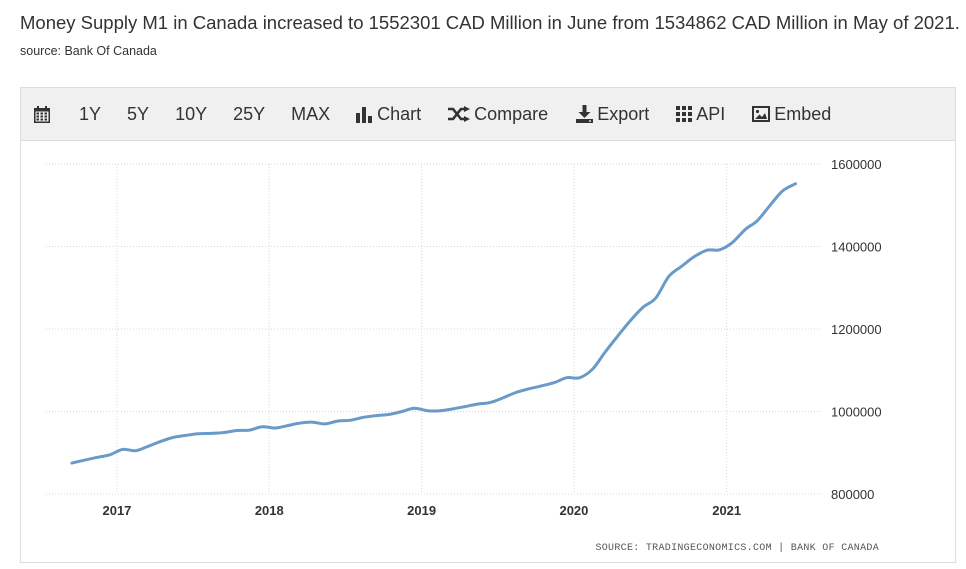  I want to click on embed-button: Embed, so click(791, 114).